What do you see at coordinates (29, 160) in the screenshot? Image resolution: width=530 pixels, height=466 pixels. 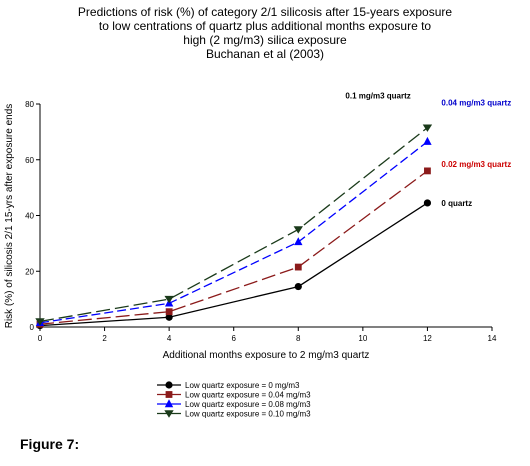 I see `y-tick-label: 60` at bounding box center [29, 160].